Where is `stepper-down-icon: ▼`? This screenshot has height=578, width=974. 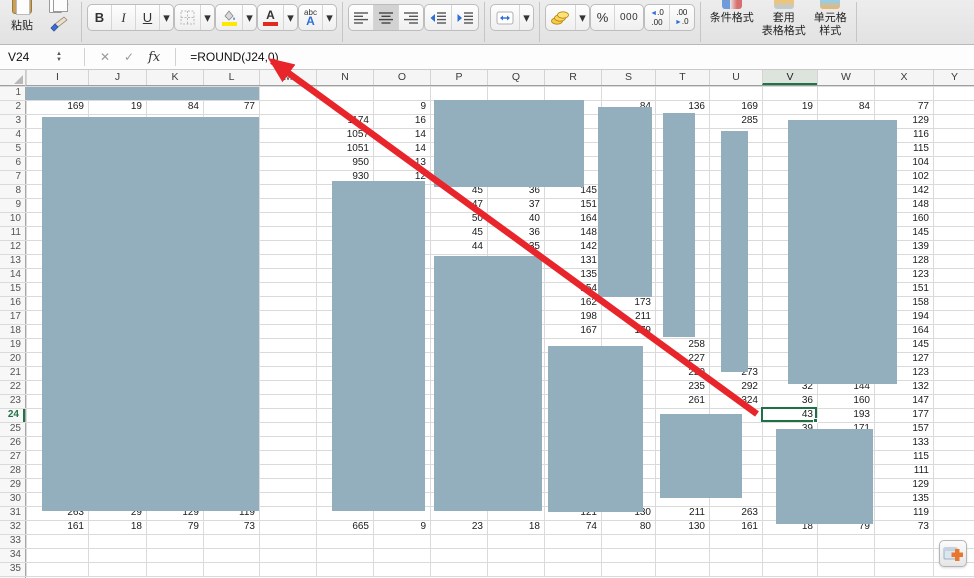 stepper-down-icon: ▼ is located at coordinates (59, 60).